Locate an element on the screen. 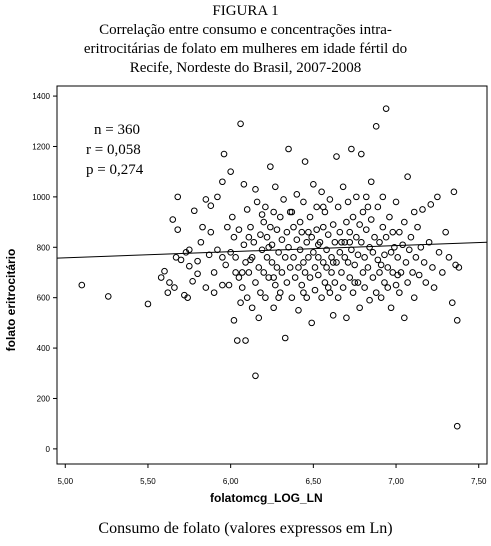 The width and height of the screenshot is (491, 546). stats-annotation: n = 360 r = 0,058 p = 0,274 is located at coordinates (114, 150).